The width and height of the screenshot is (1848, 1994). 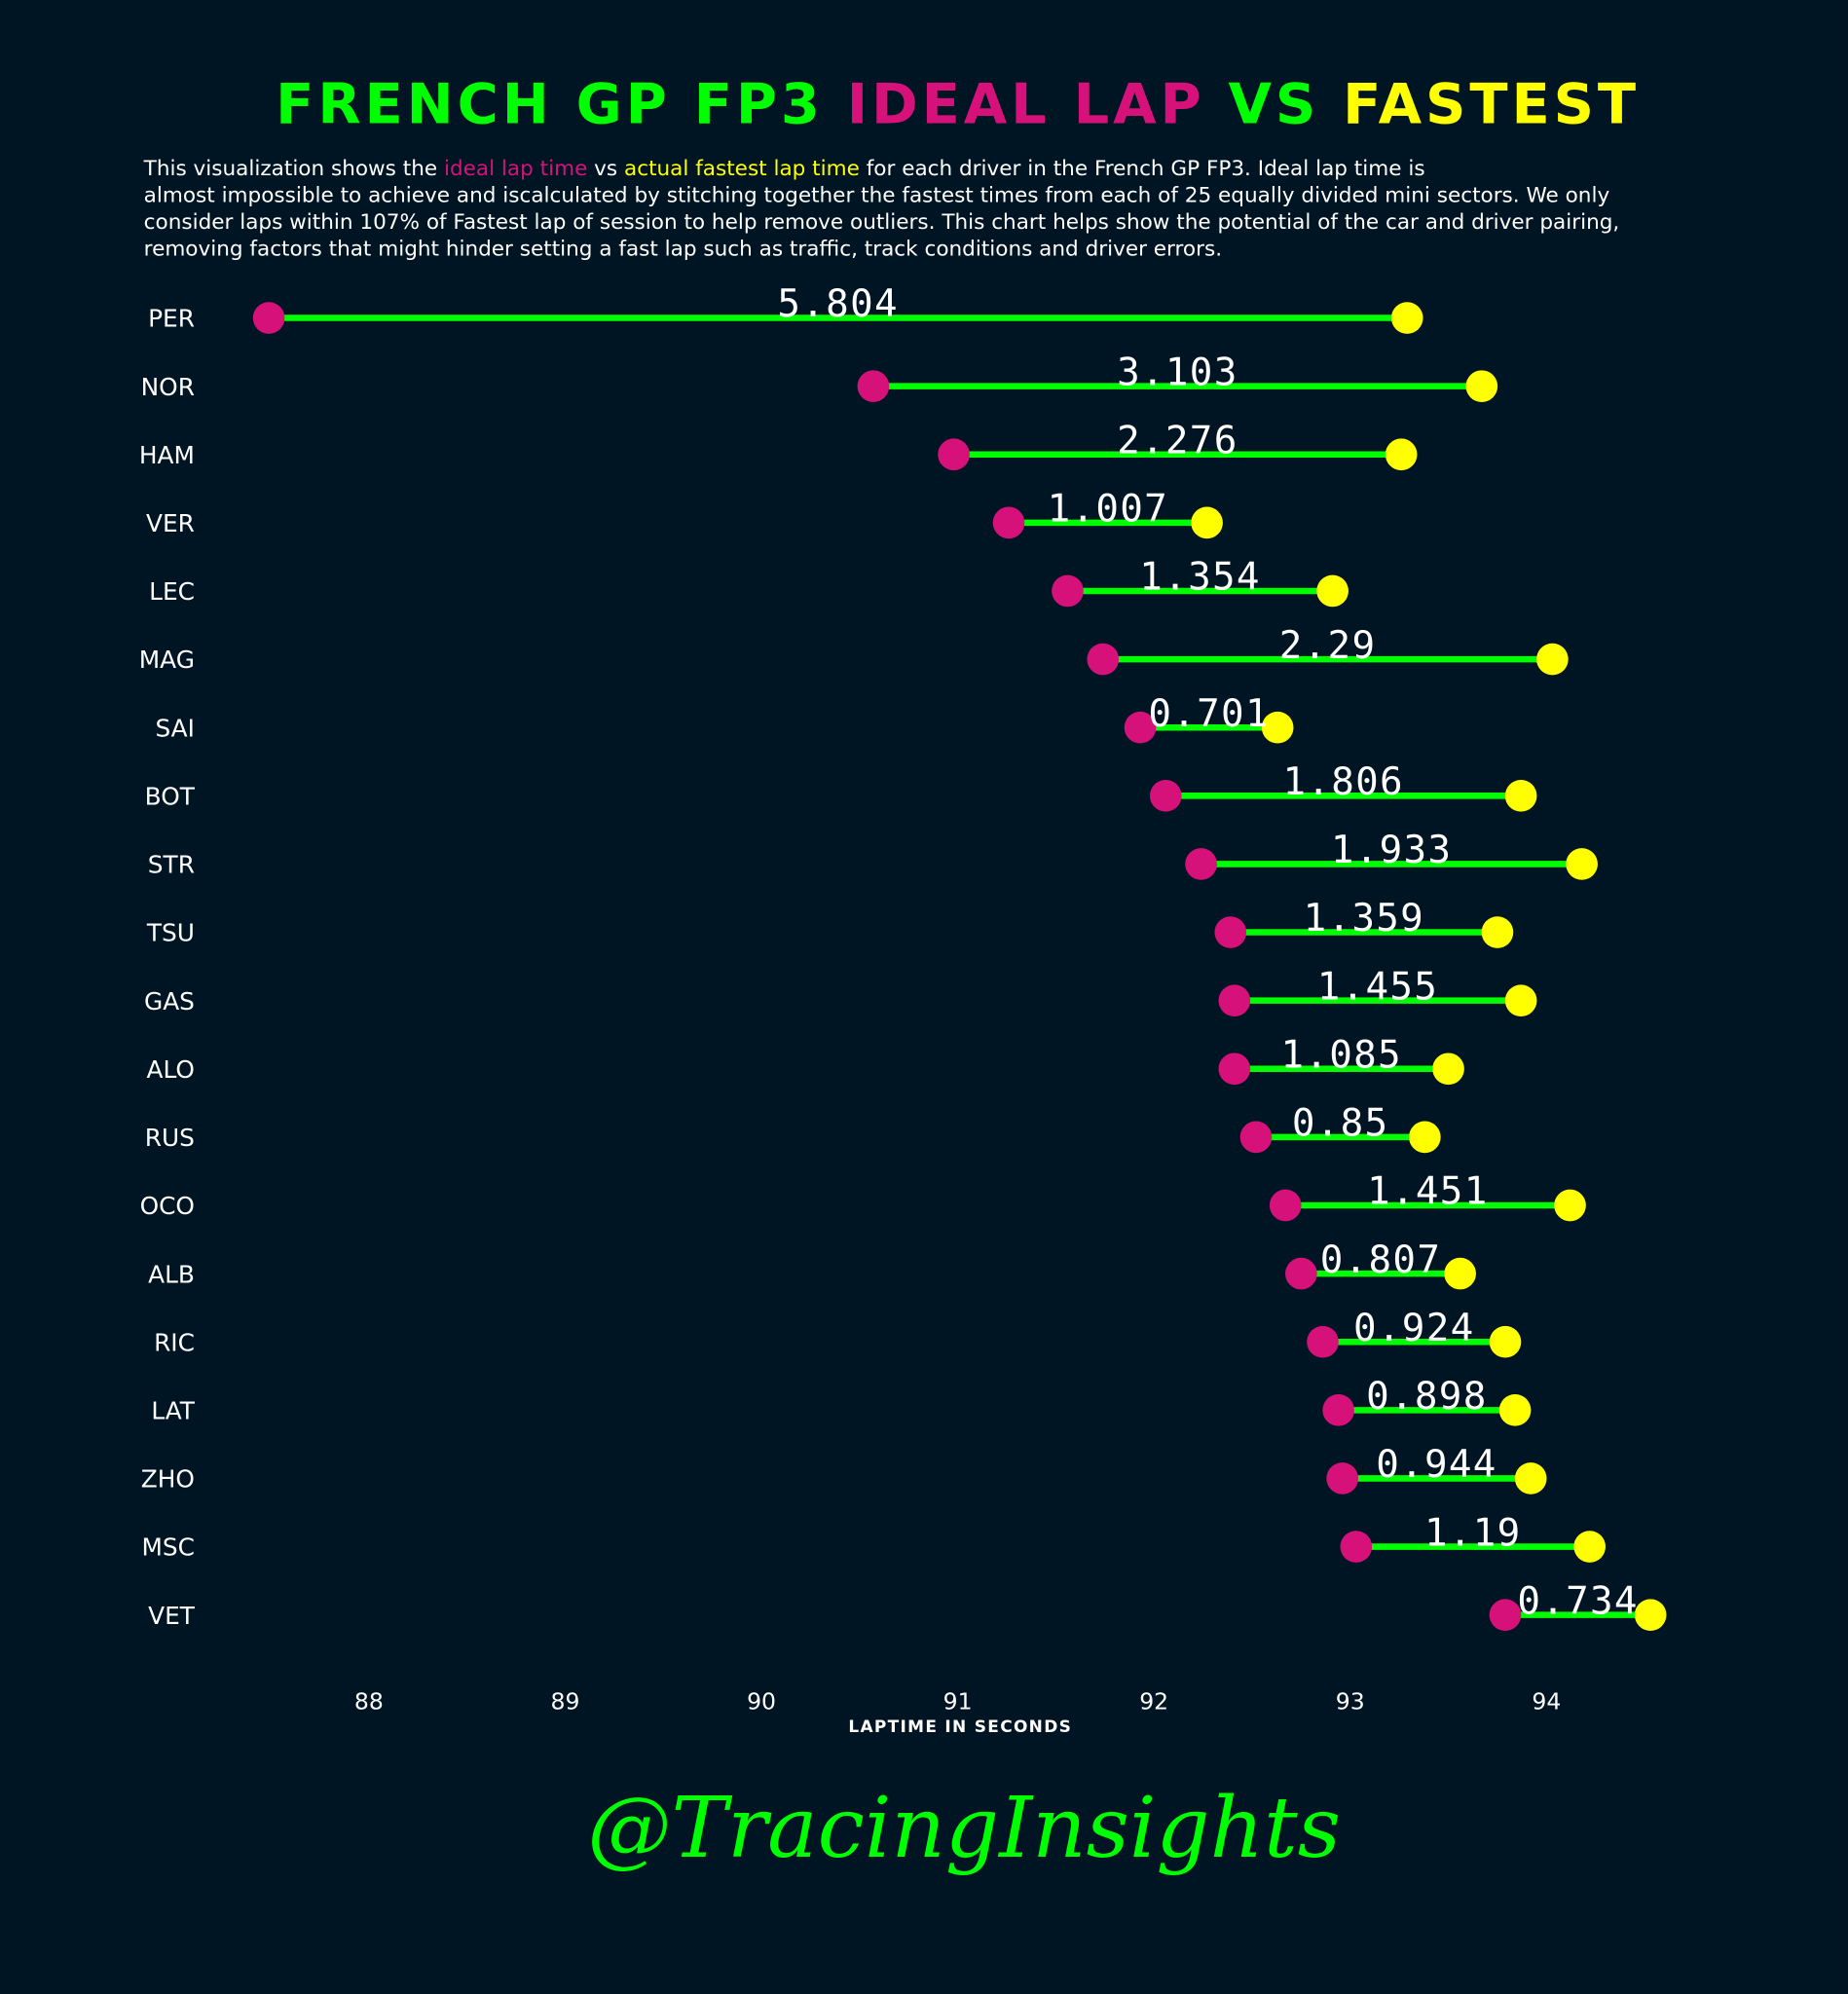 I want to click on driver-row-alb: ALB 0.807, so click(x=812, y=1264).